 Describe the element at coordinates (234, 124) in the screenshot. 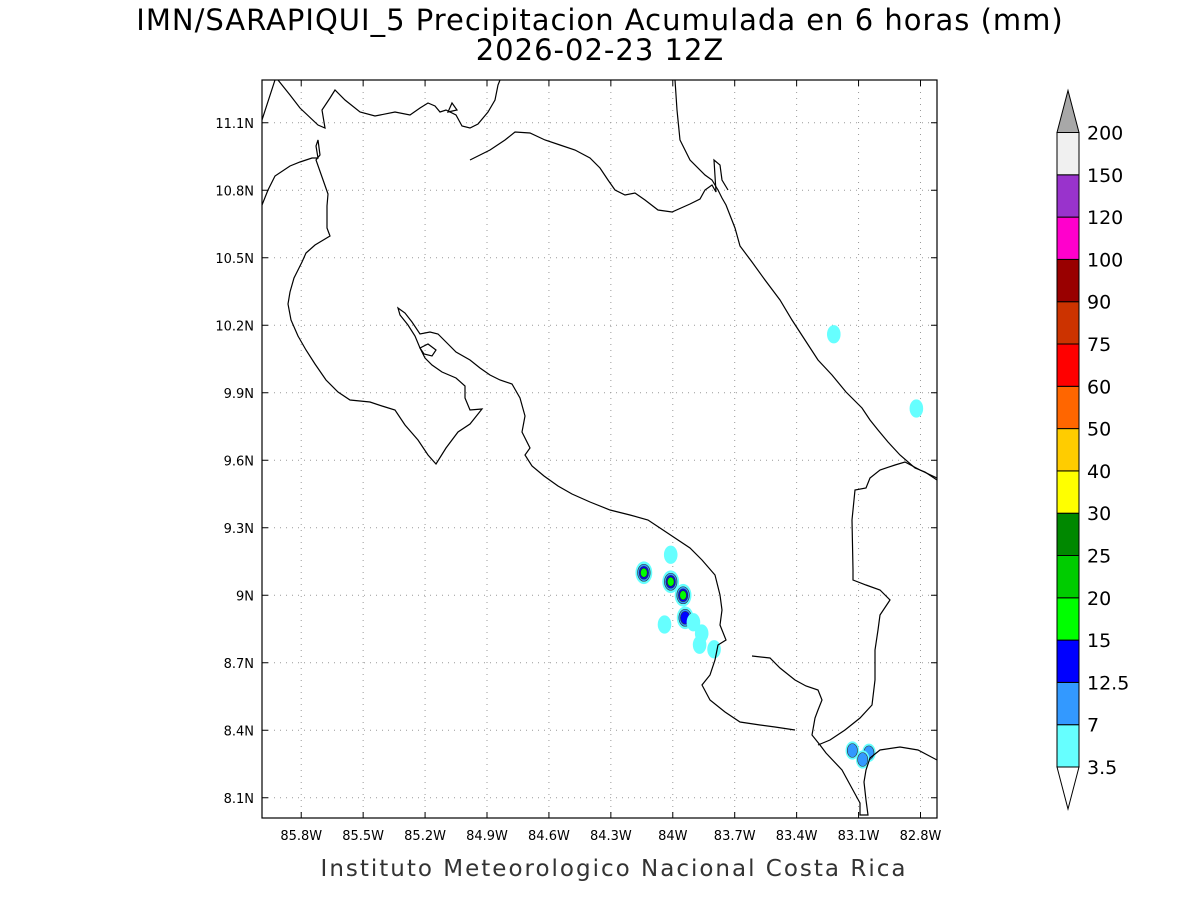

I see `lat-tick-label: 11.1N` at that location.